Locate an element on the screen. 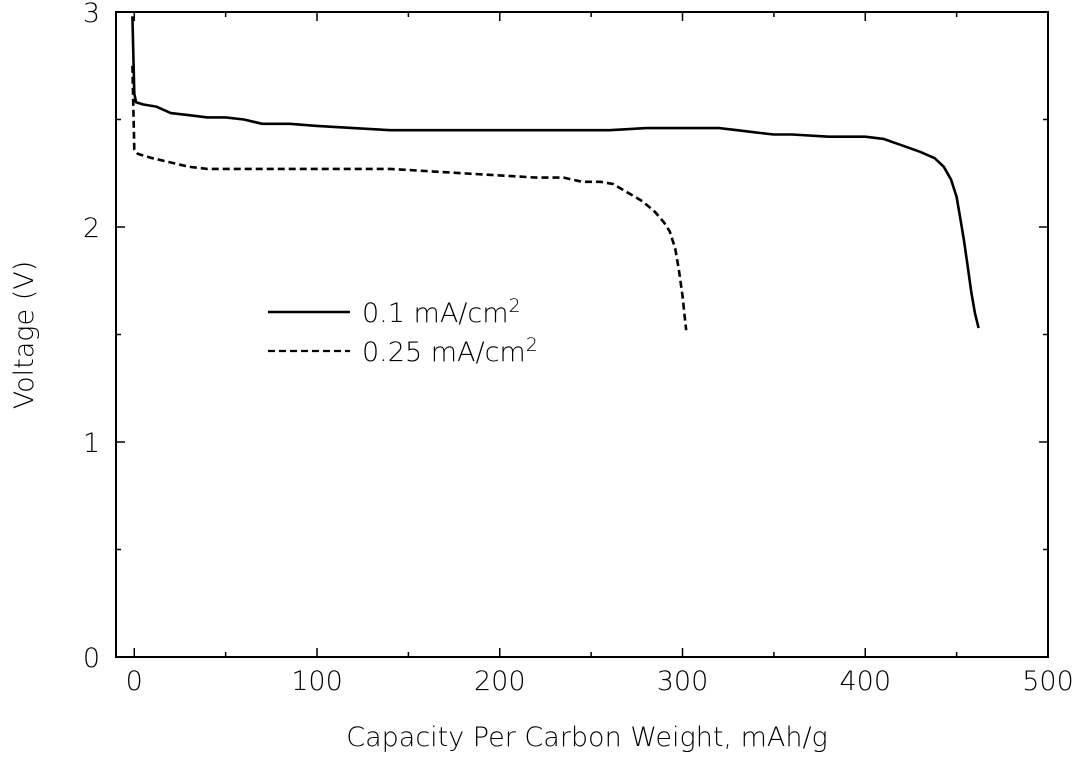 The height and width of the screenshot is (759, 1079). x-tick-label-100: 100 is located at coordinates (317, 681).